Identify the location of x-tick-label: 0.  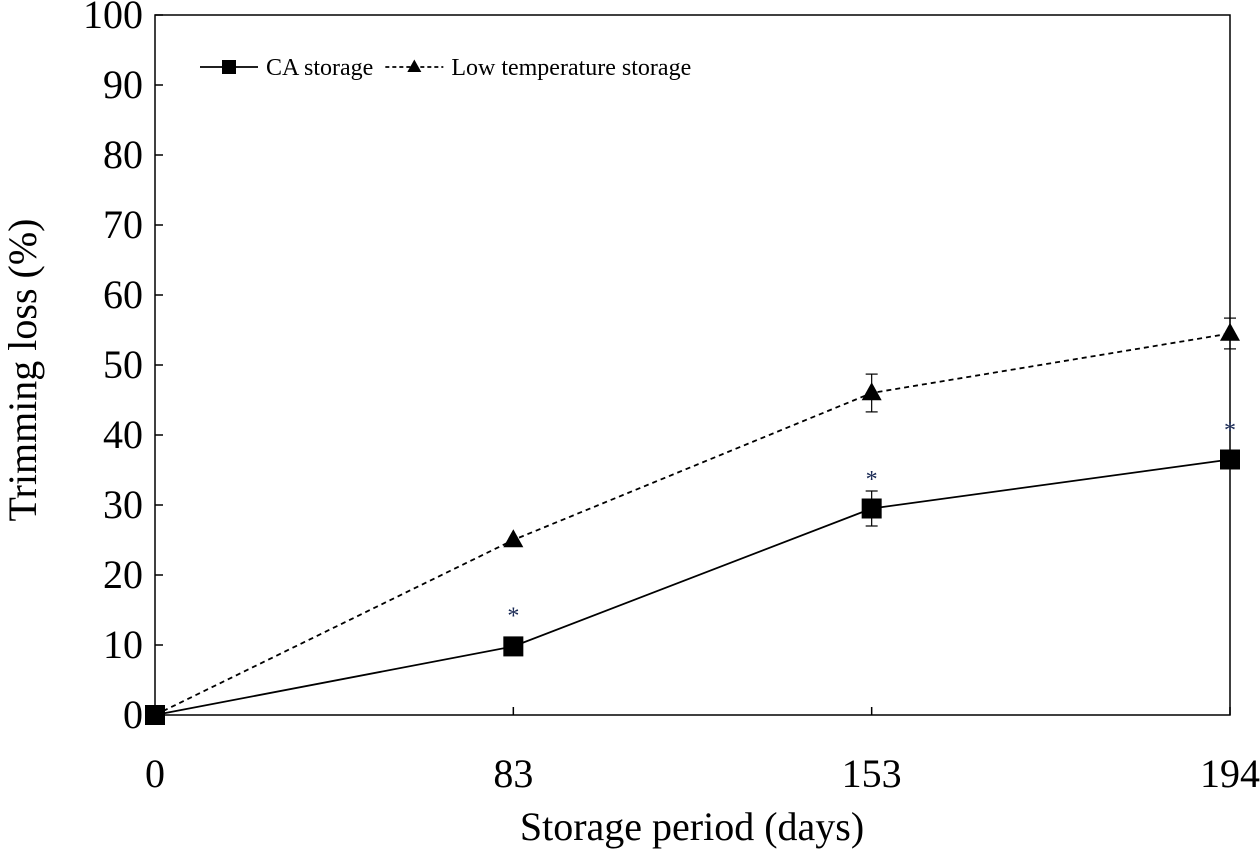
(155, 773).